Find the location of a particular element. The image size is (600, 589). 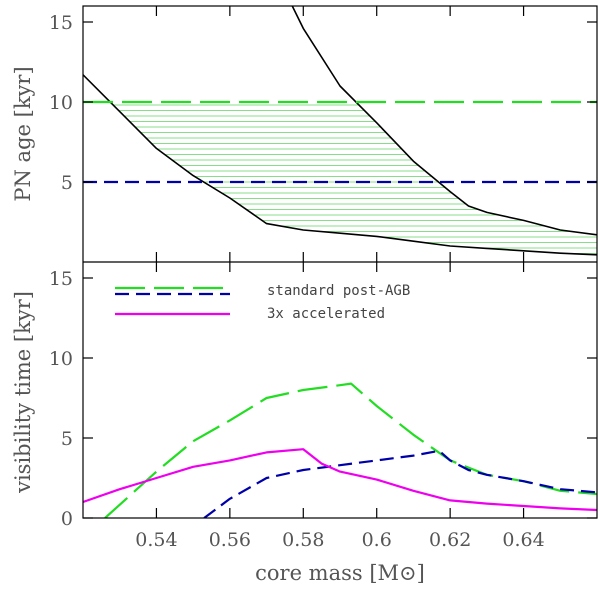

top-y-axis-title: PN age [kyr] is located at coordinates (23, 133).